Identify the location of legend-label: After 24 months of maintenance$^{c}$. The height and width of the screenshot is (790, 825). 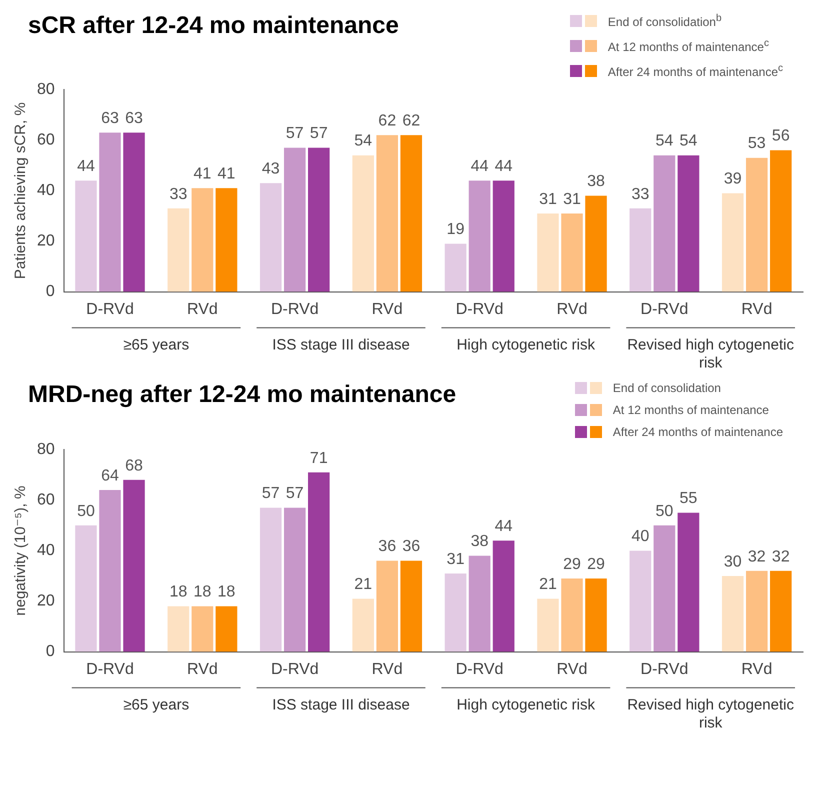
(695, 71).